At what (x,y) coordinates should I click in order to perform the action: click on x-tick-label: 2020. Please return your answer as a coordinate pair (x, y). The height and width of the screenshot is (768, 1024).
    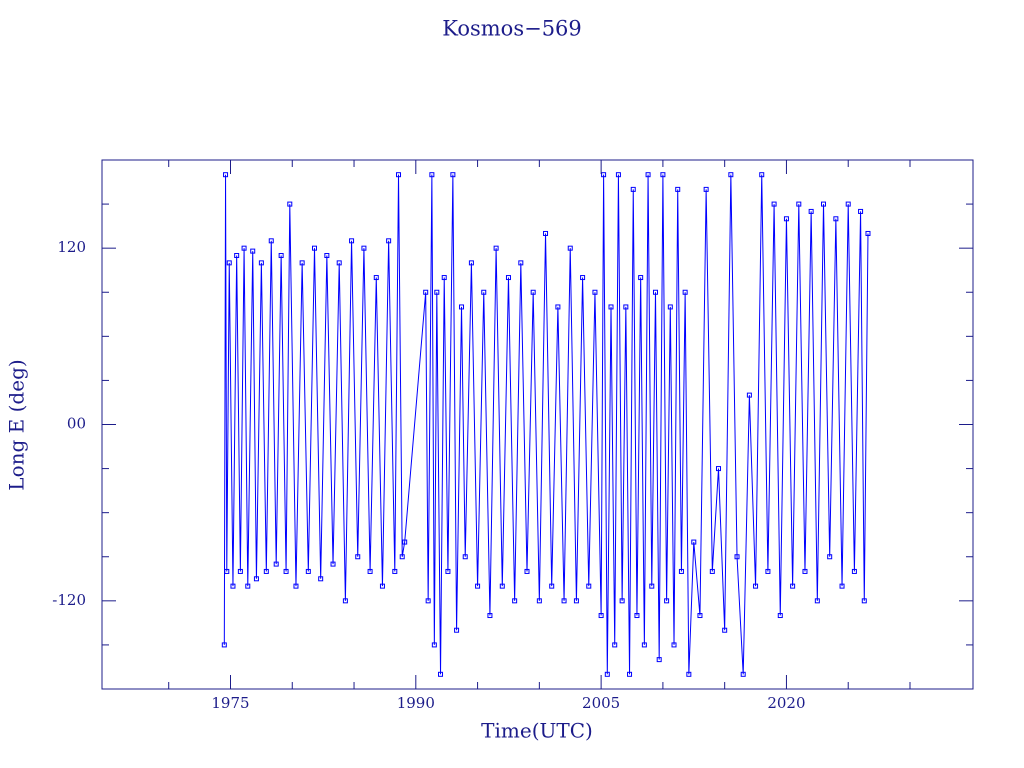
    Looking at the image, I should click on (786, 703).